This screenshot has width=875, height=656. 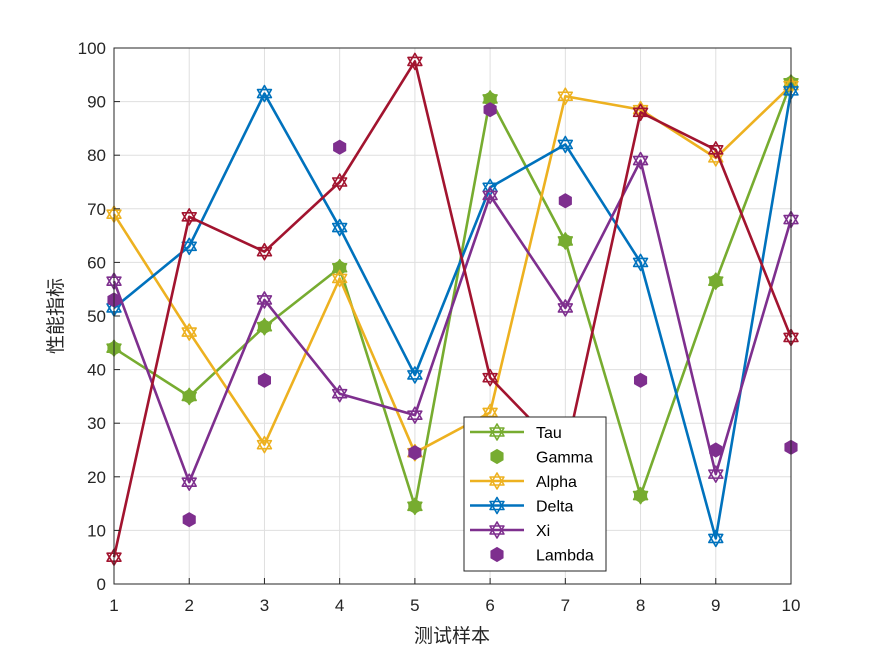 What do you see at coordinates (96, 316) in the screenshot?
I see `y-tick-label: 50` at bounding box center [96, 316].